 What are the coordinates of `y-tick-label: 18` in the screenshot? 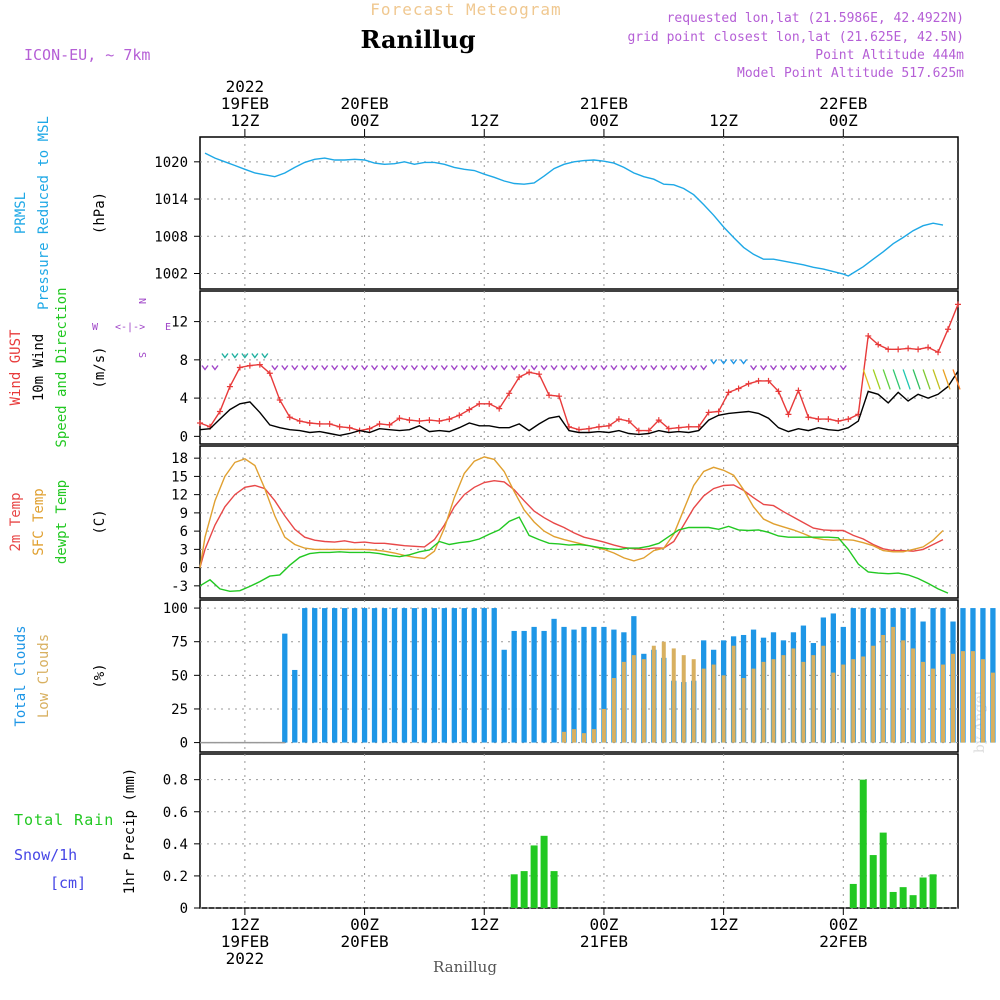 It's located at (179, 459).